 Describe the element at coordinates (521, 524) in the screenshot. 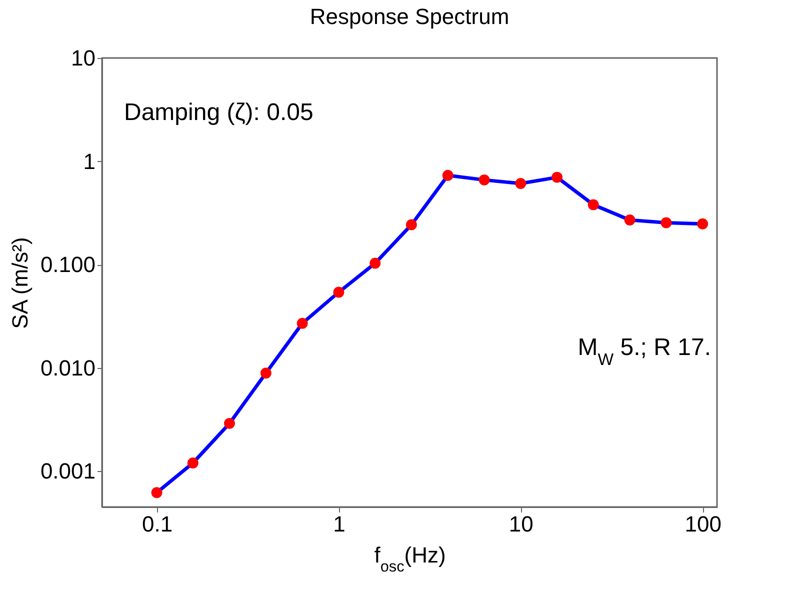

I see `x-tick-label: 10` at that location.